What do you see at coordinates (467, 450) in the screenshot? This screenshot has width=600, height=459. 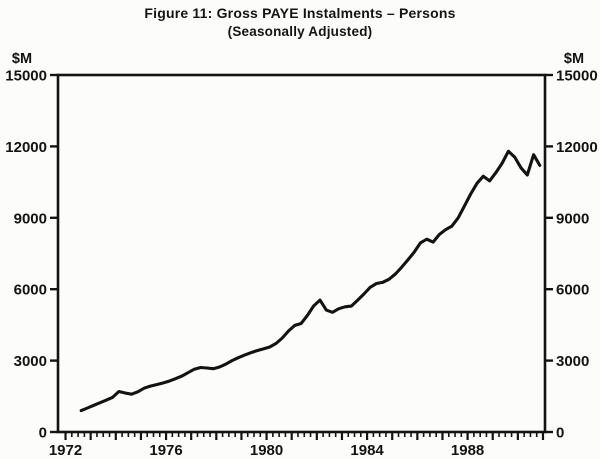 I see `svg-text: 1988` at bounding box center [467, 450].